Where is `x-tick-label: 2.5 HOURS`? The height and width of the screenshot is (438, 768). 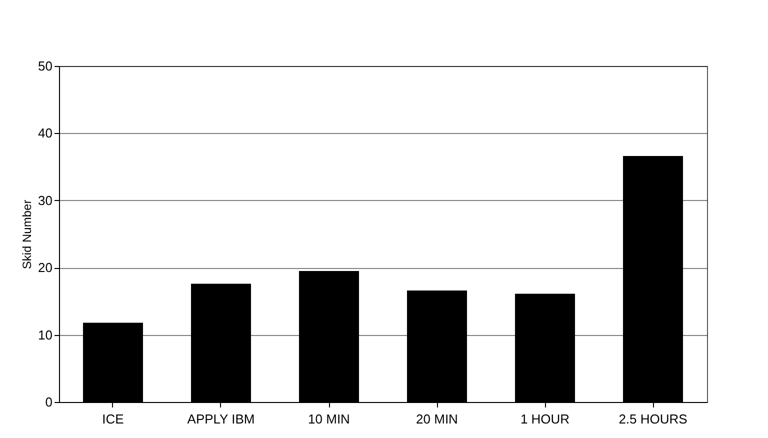 x-tick-label: 2.5 HOURS is located at coordinates (653, 419).